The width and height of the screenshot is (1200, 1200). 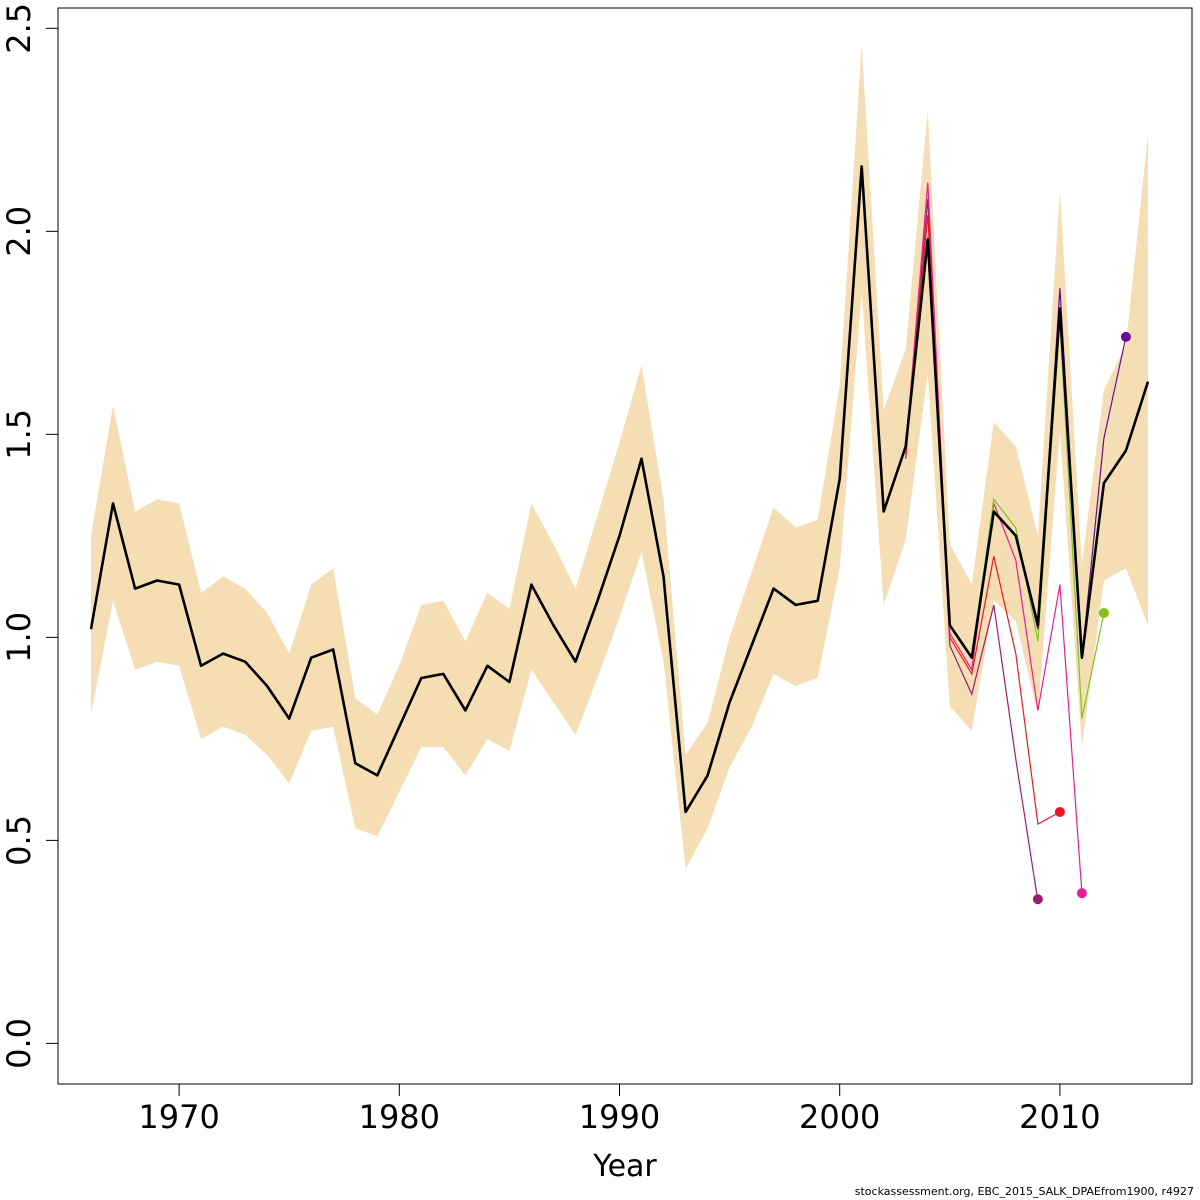 What do you see at coordinates (839, 1117) in the screenshot?
I see `x-tick-label: 2000` at bounding box center [839, 1117].